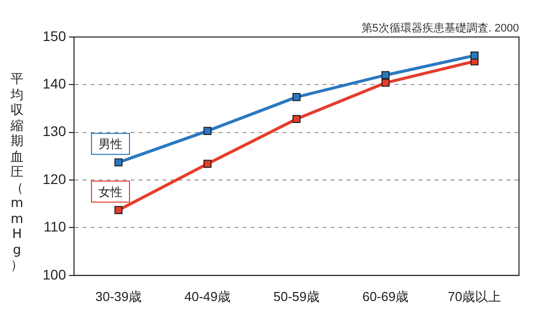 The image size is (536, 321). What do you see at coordinates (54, 131) in the screenshot?
I see `y-tick-label: 130` at bounding box center [54, 131].